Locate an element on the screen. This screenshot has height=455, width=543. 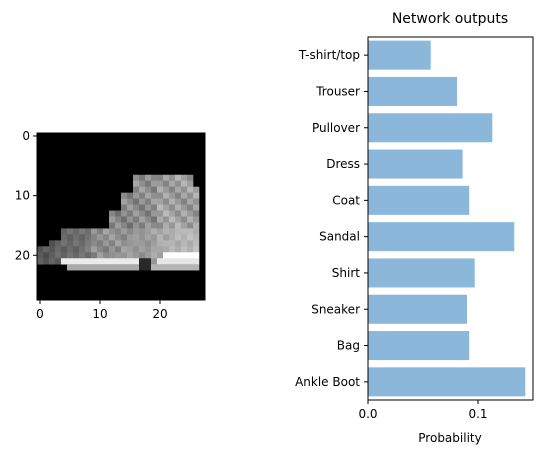
bar-category-label: Sandal is located at coordinates (339, 237).